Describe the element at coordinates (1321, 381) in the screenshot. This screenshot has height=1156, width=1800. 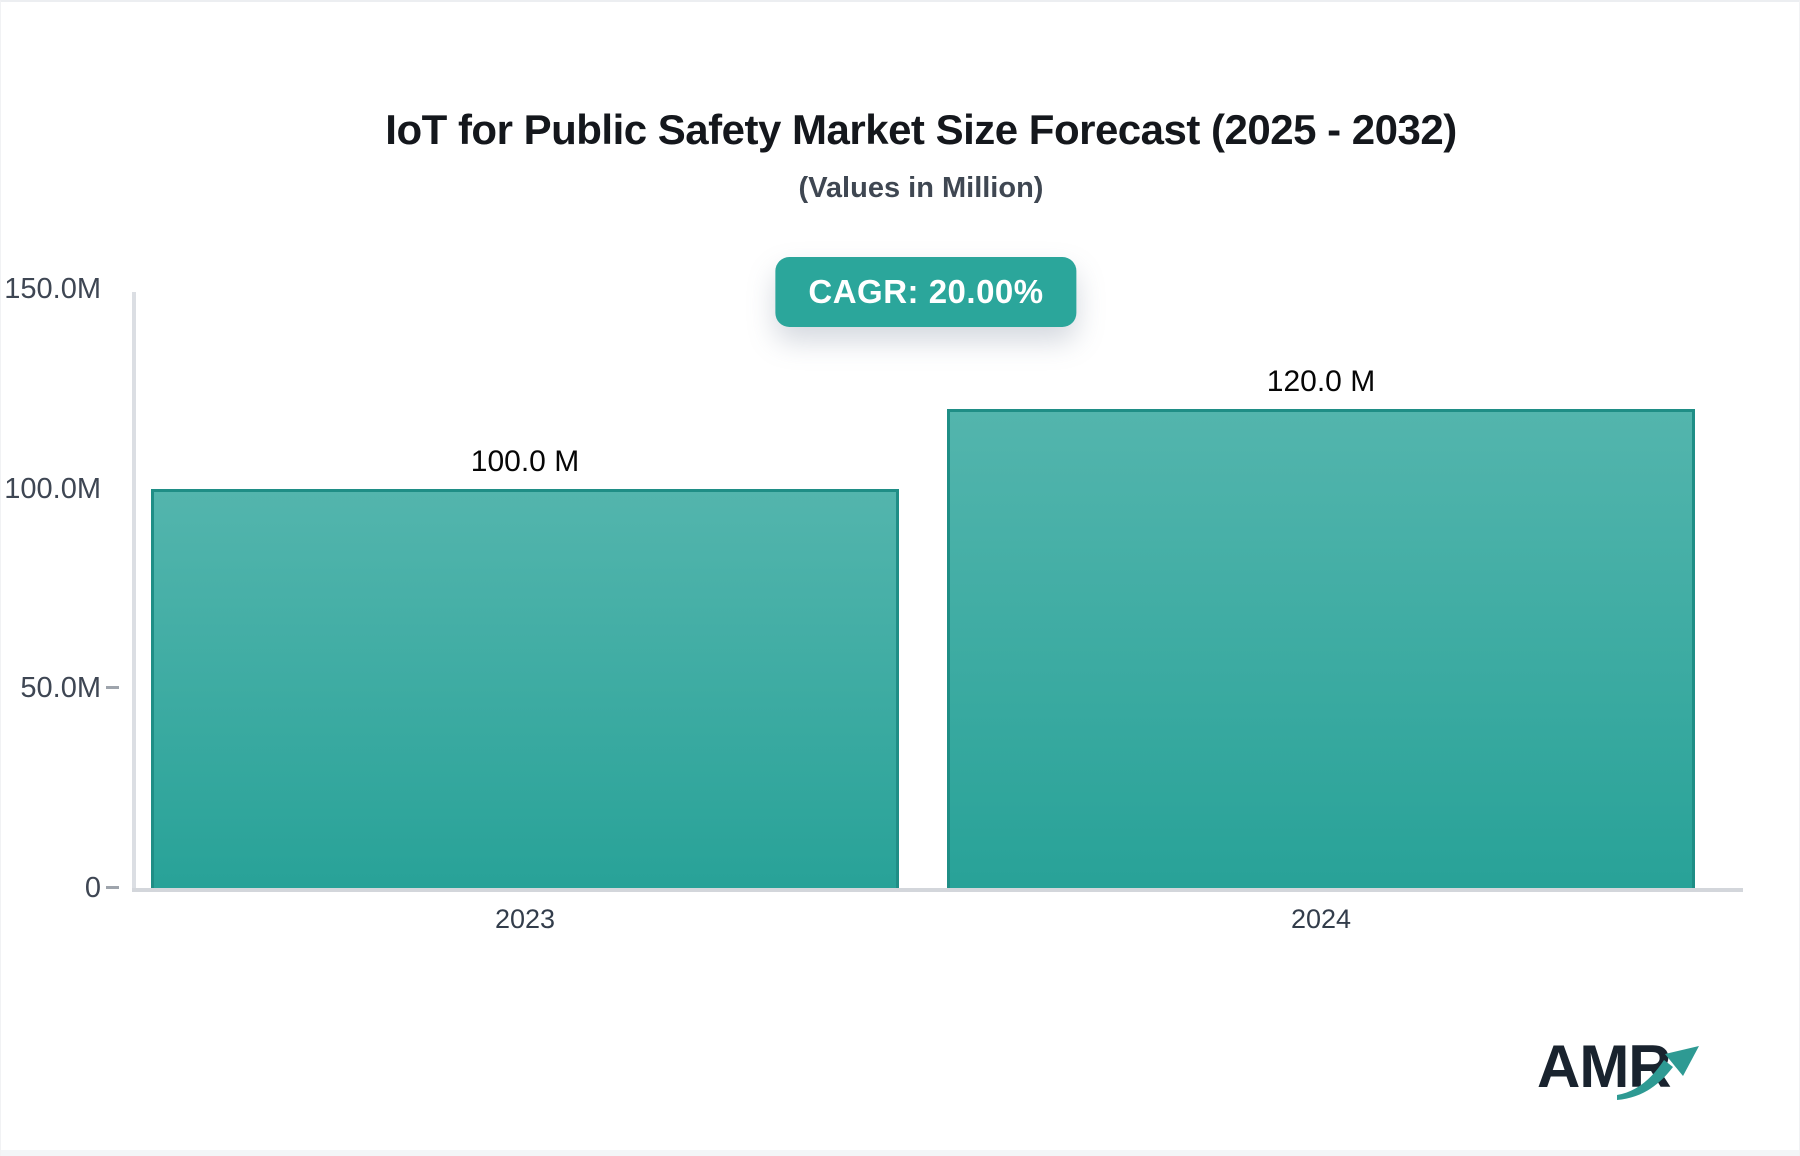
I see `bar-value-label: 120.0 M` at that location.